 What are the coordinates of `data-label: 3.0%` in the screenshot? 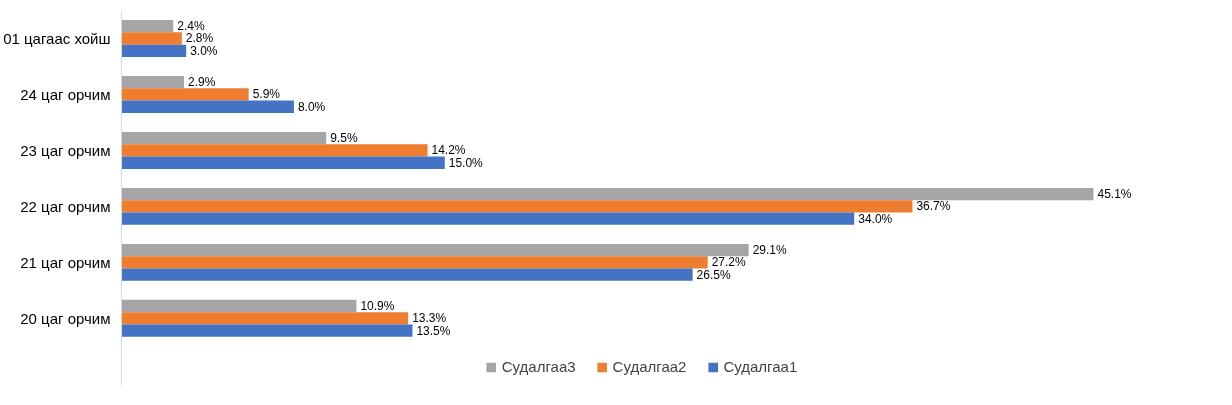 It's located at (204, 50).